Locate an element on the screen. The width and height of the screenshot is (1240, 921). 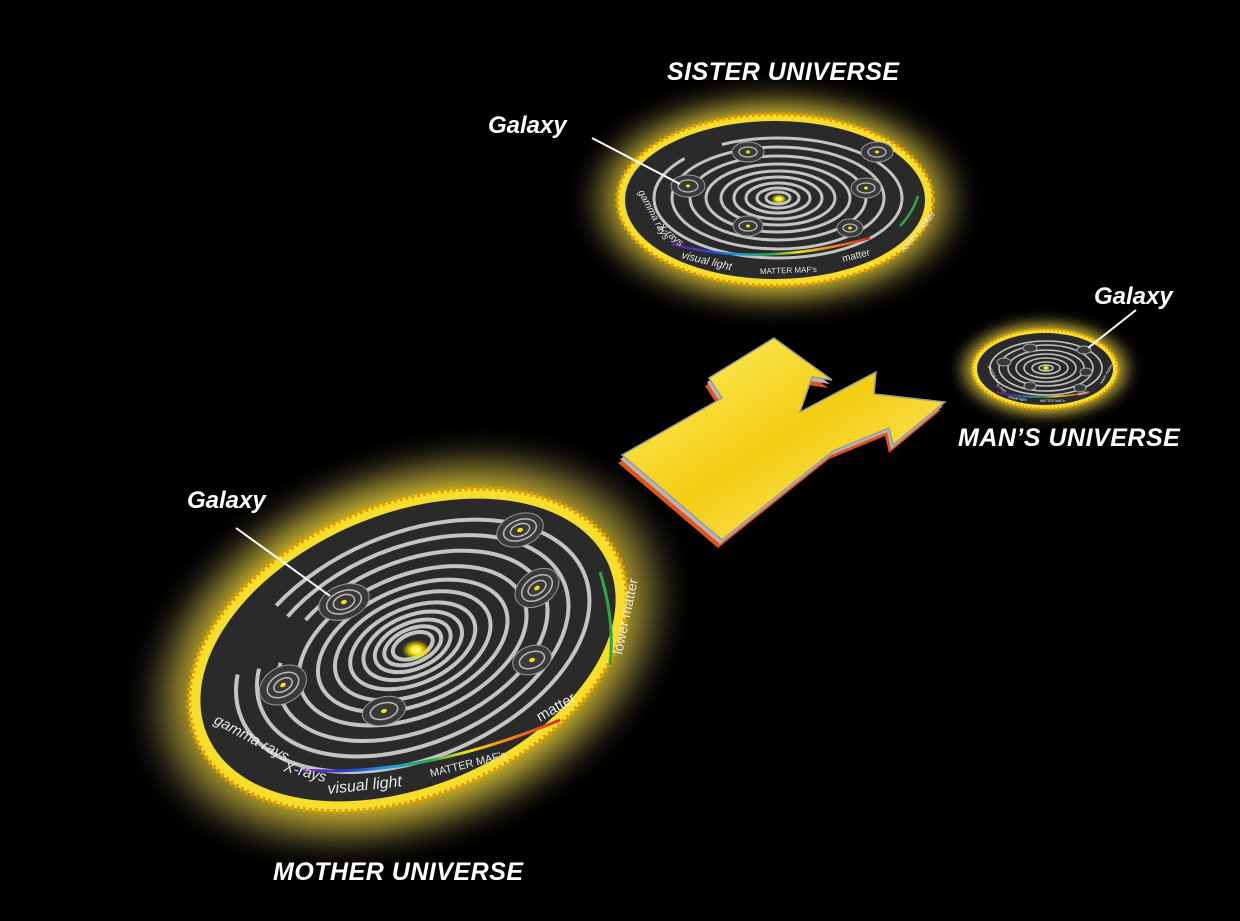
man-universe-title: MAN’S UNIVERSE is located at coordinates (1069, 438).